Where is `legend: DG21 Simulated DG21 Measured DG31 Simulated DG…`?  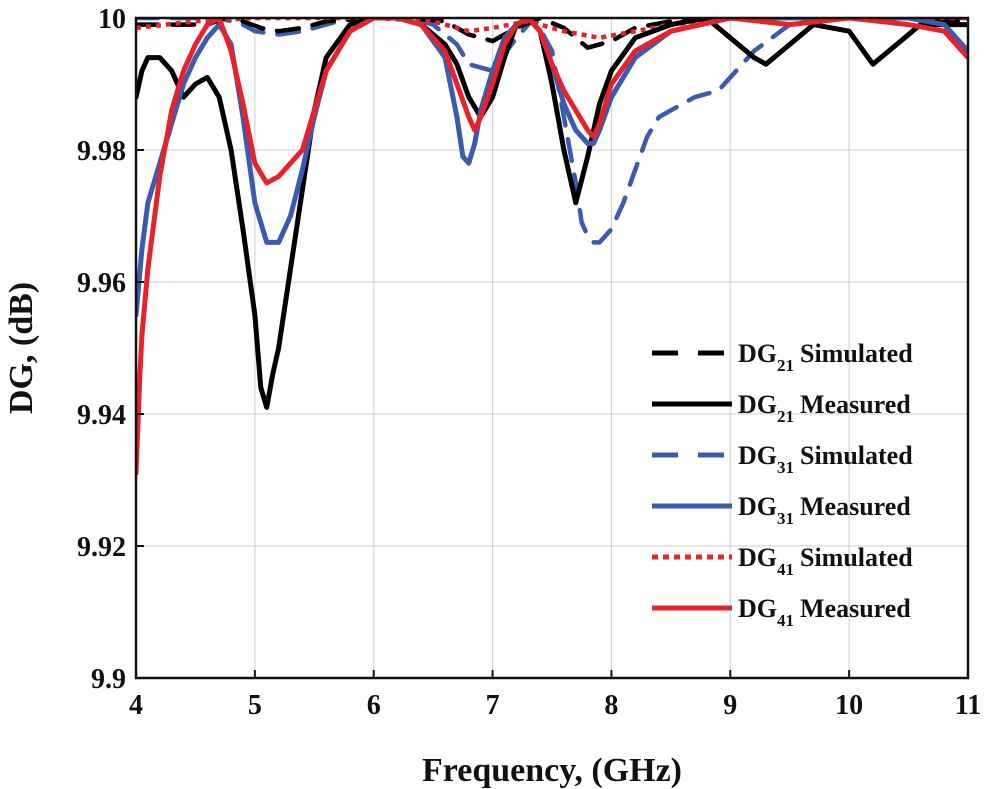
legend: DG21 Simulated DG21 Measured DG31 Simulated DG… is located at coordinates (782, 484).